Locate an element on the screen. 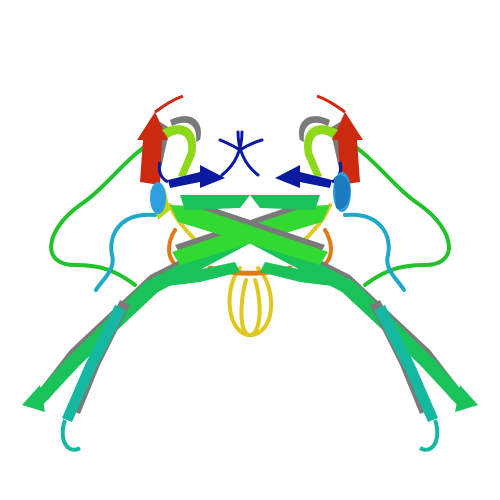 Image resolution: width=500 pixels, height=500 pixels. left-blue-coil is located at coordinates (163, 172).